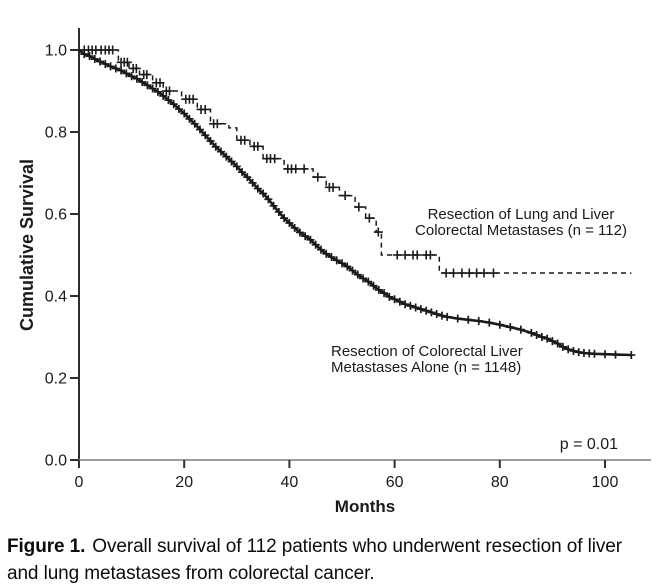  I want to click on legend-lung-and-liver-line2: Colorectal Metastases (n = 112), so click(521, 230).